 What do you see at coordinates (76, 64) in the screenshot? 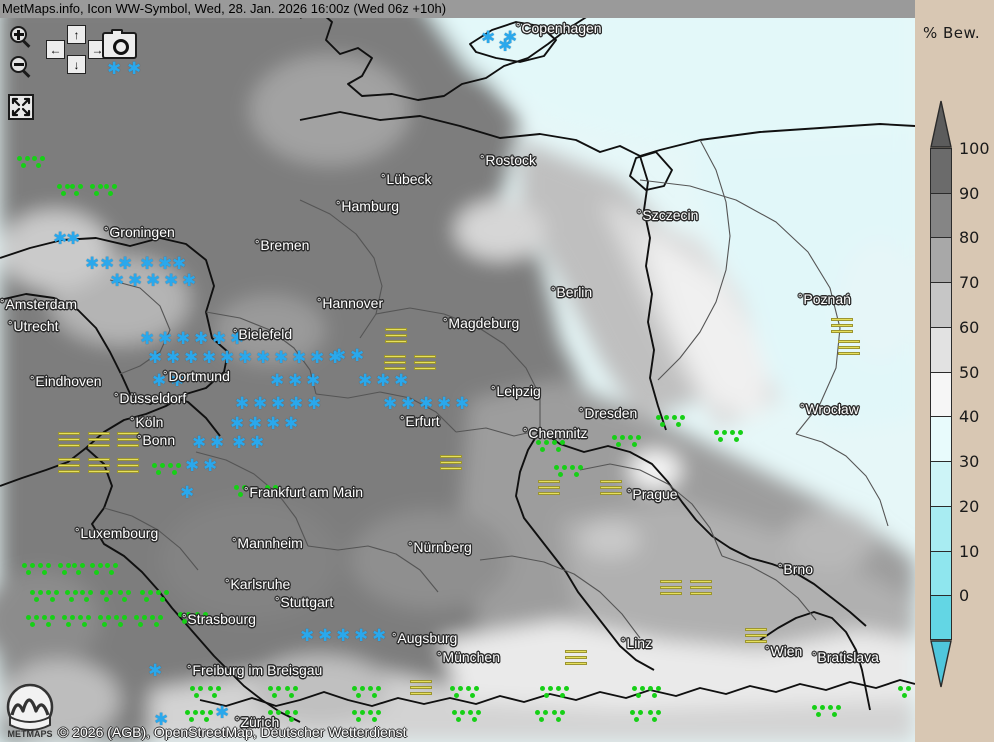
I see `pan-down-button: ↓` at bounding box center [76, 64].